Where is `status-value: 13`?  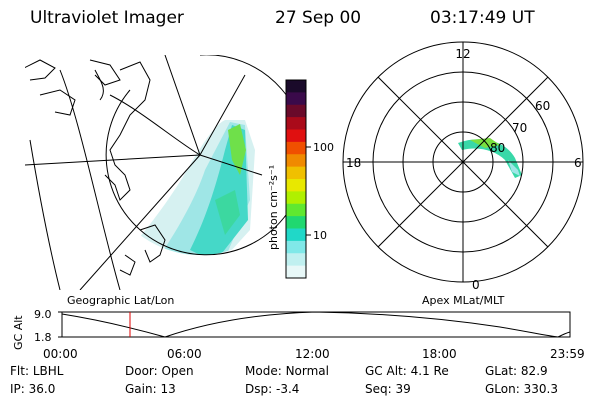 status-value: 13 is located at coordinates (168, 389).